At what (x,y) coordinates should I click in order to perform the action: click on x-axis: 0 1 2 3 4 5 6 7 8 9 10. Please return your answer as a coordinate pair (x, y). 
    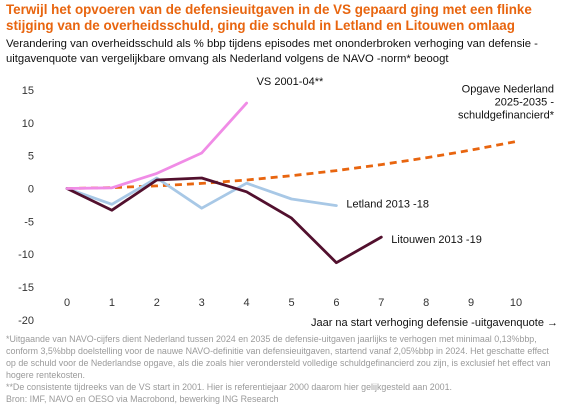
    Looking at the image, I should click on (293, 303).